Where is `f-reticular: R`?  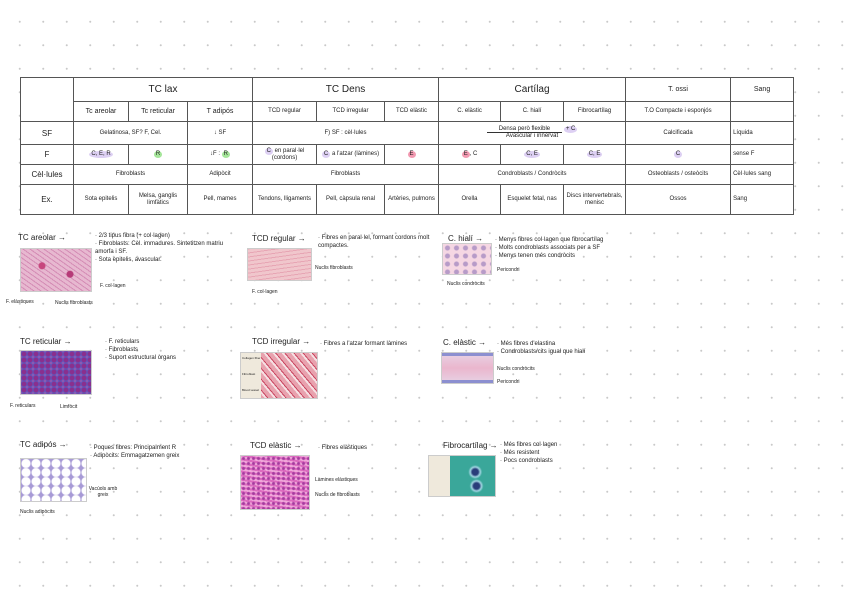 f-reticular: R is located at coordinates (158, 154).